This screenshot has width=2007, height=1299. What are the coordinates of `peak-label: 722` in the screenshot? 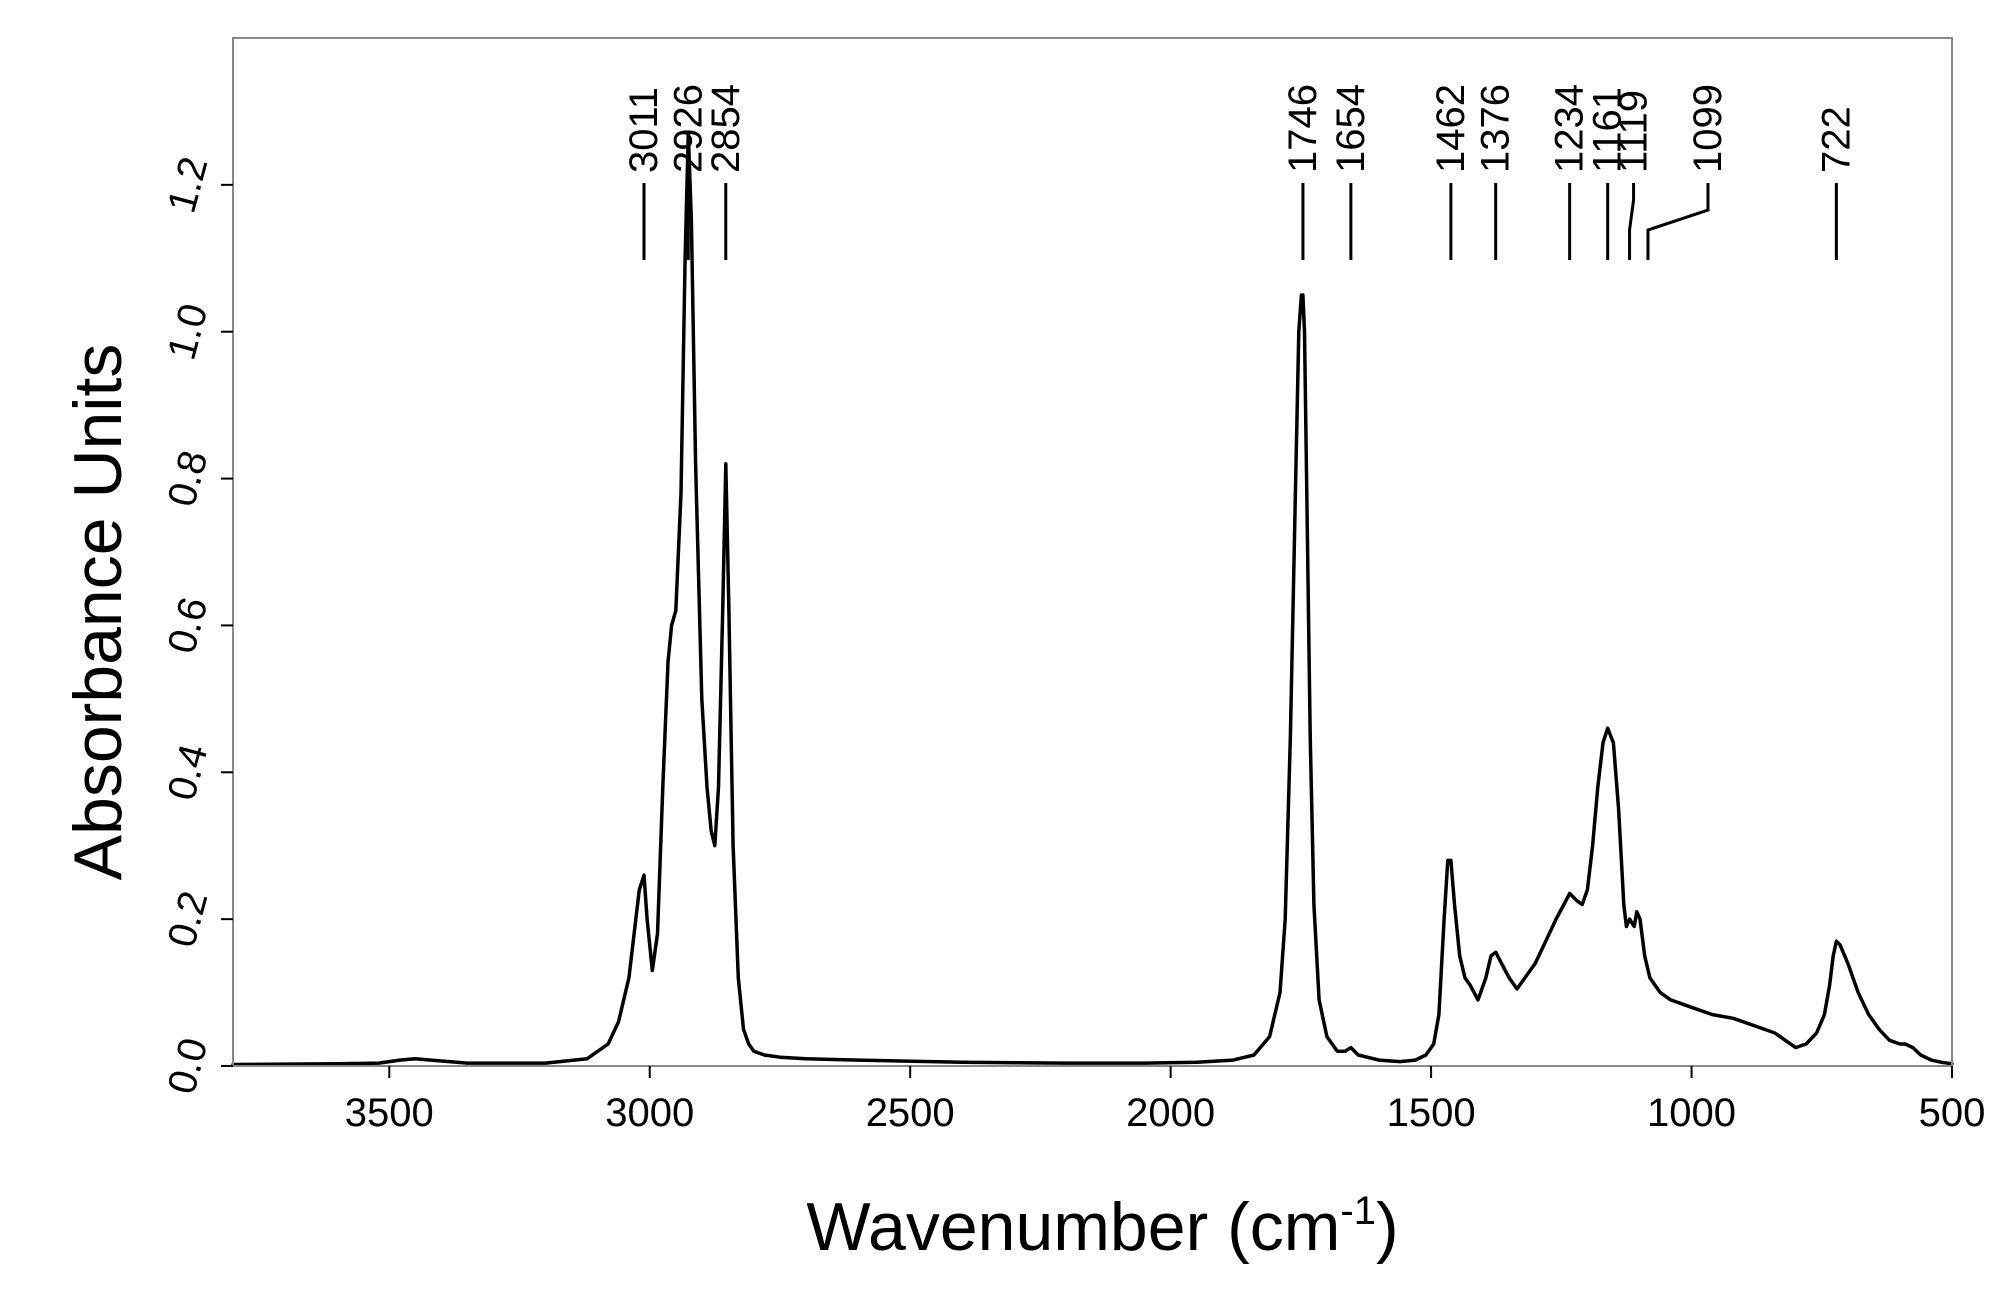 It's located at (1836, 139).